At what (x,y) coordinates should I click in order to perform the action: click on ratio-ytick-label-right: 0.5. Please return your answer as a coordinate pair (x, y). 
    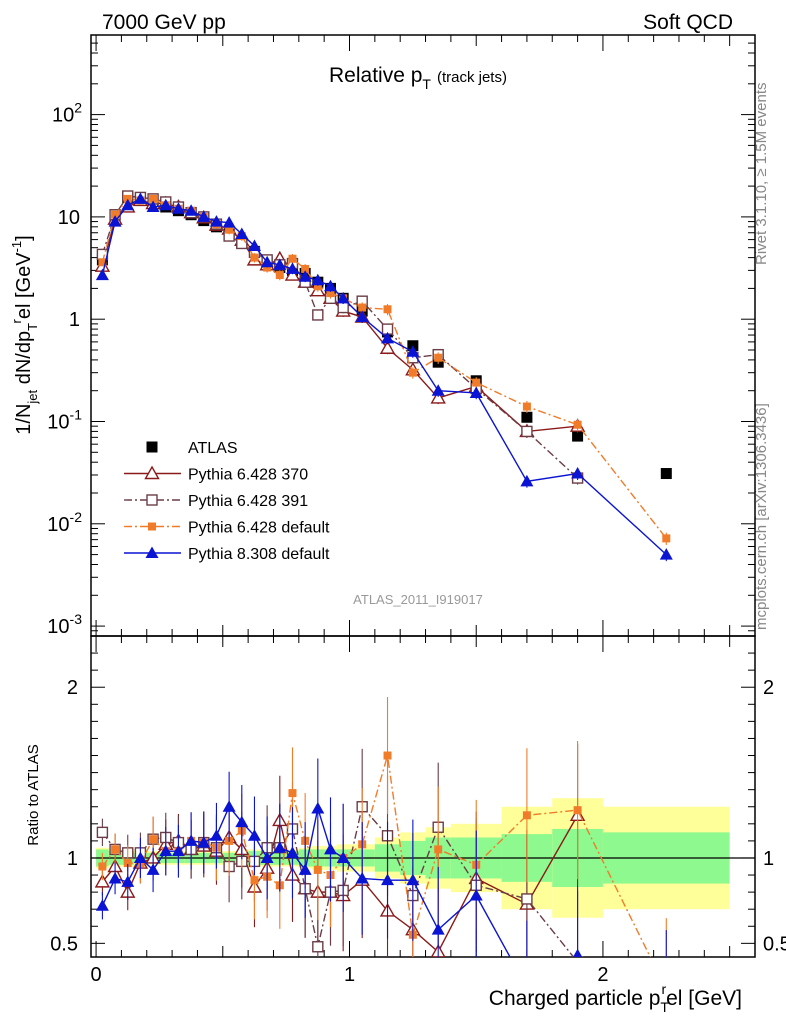
    Looking at the image, I should click on (774, 944).